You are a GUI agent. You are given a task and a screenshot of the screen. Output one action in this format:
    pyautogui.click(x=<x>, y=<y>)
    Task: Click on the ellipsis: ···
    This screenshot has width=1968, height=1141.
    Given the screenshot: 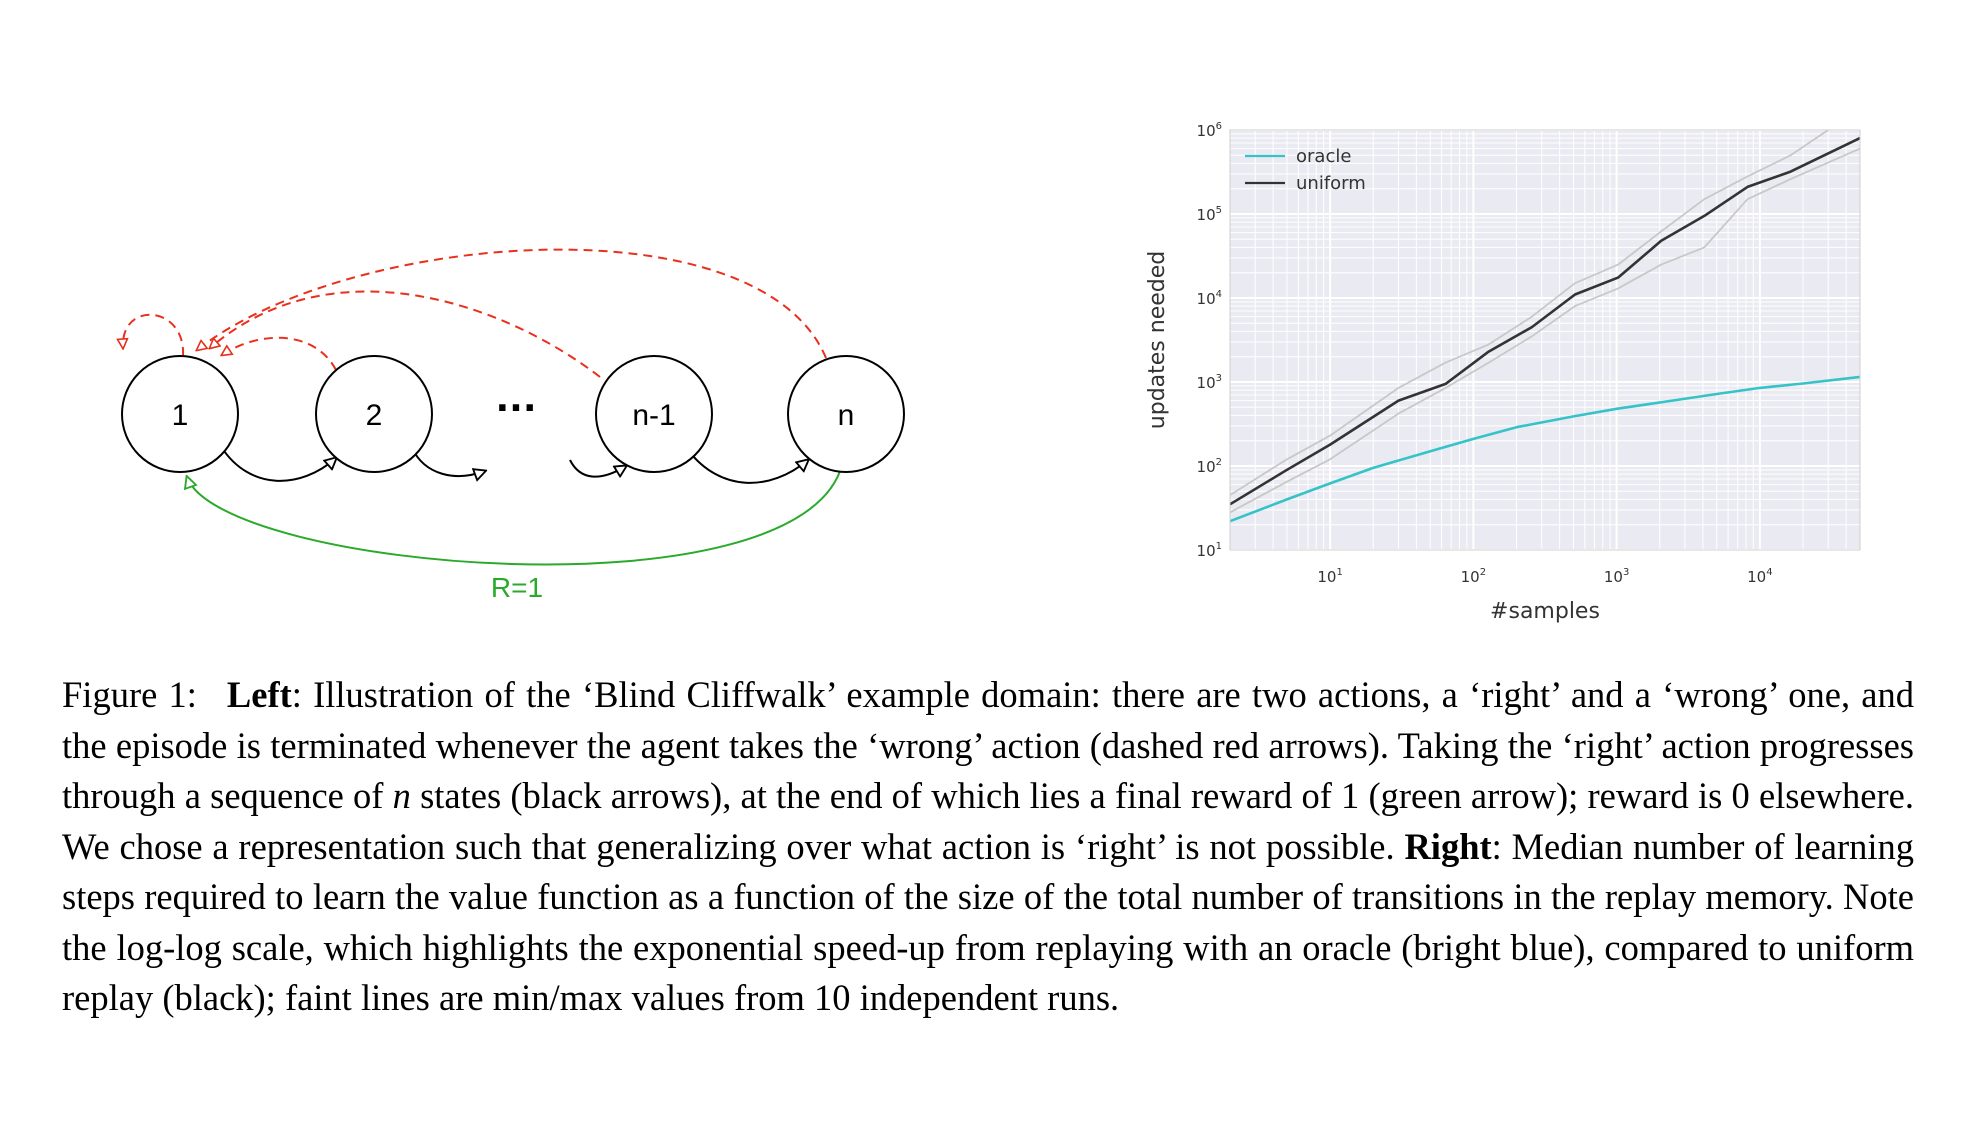 What is the action you would take?
    pyautogui.click(x=515, y=408)
    